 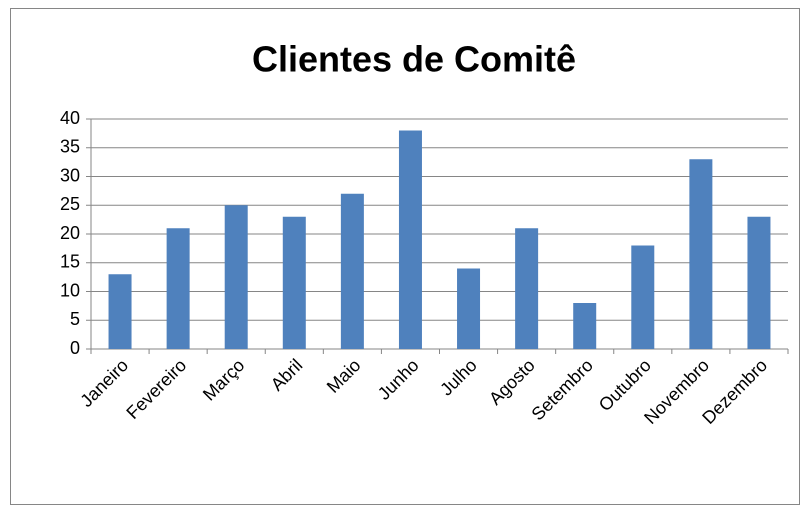 I want to click on y-tick-label: 30, so click(x=70, y=175).